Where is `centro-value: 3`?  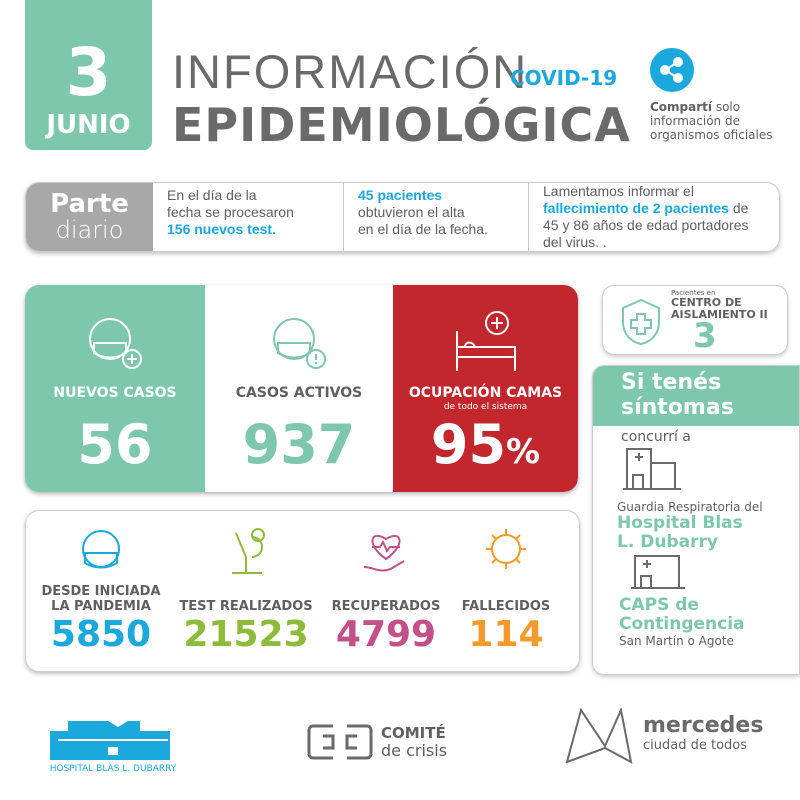
centro-value: 3 is located at coordinates (705, 336).